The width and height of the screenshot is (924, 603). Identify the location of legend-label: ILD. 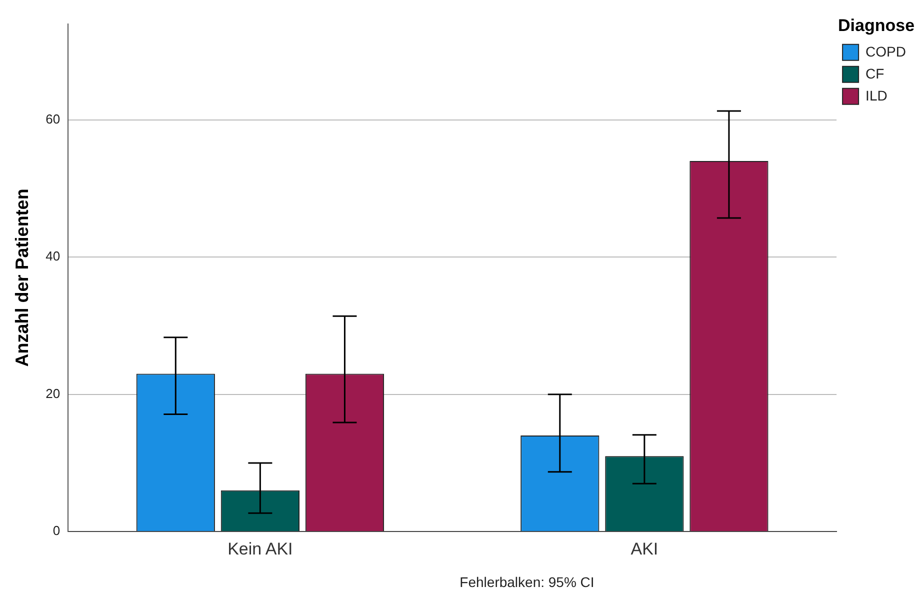
(877, 95).